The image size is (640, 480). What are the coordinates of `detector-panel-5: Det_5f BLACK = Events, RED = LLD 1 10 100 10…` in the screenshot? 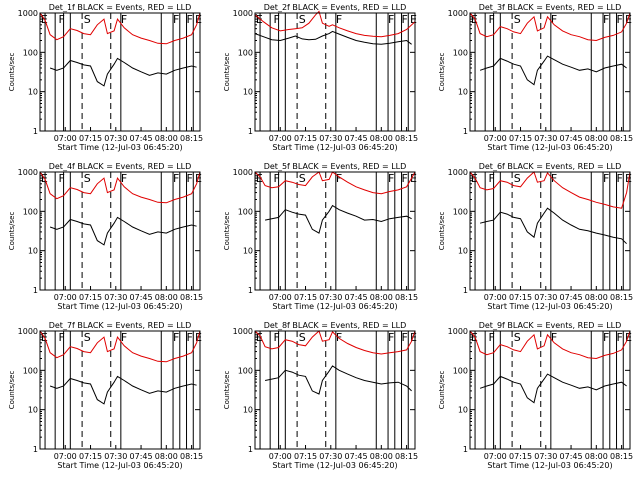 It's located at (320, 236).